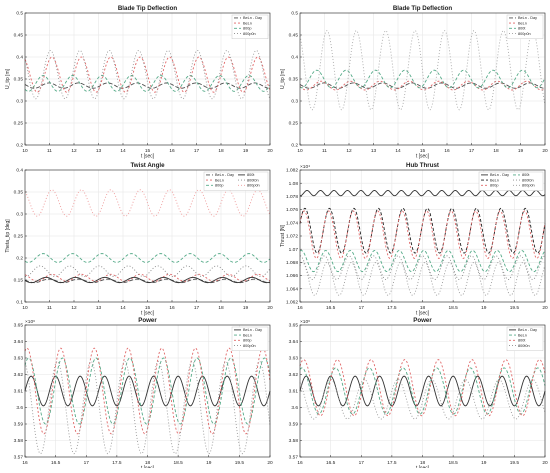 The height and width of the screenshot is (473, 550). I want to click on y-axis-label: U_tip [m], so click(283, 78).